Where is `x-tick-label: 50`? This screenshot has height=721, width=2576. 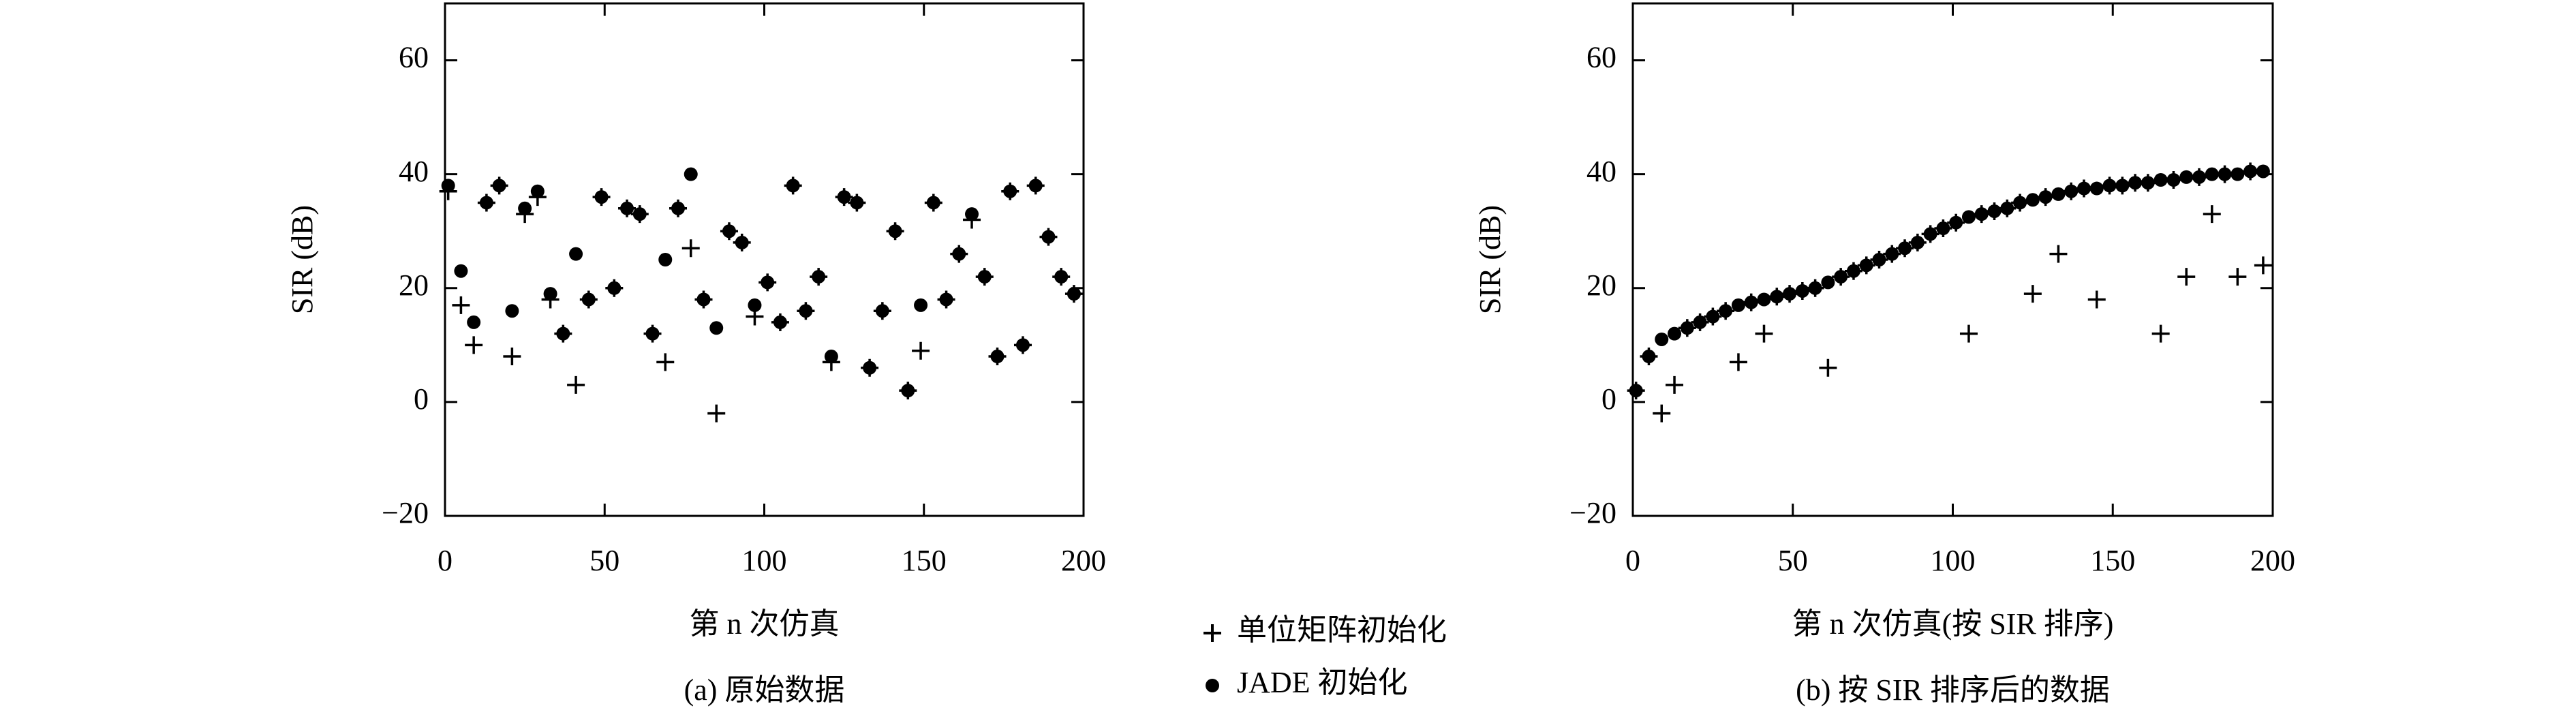
x-tick-label: 50 is located at coordinates (604, 560).